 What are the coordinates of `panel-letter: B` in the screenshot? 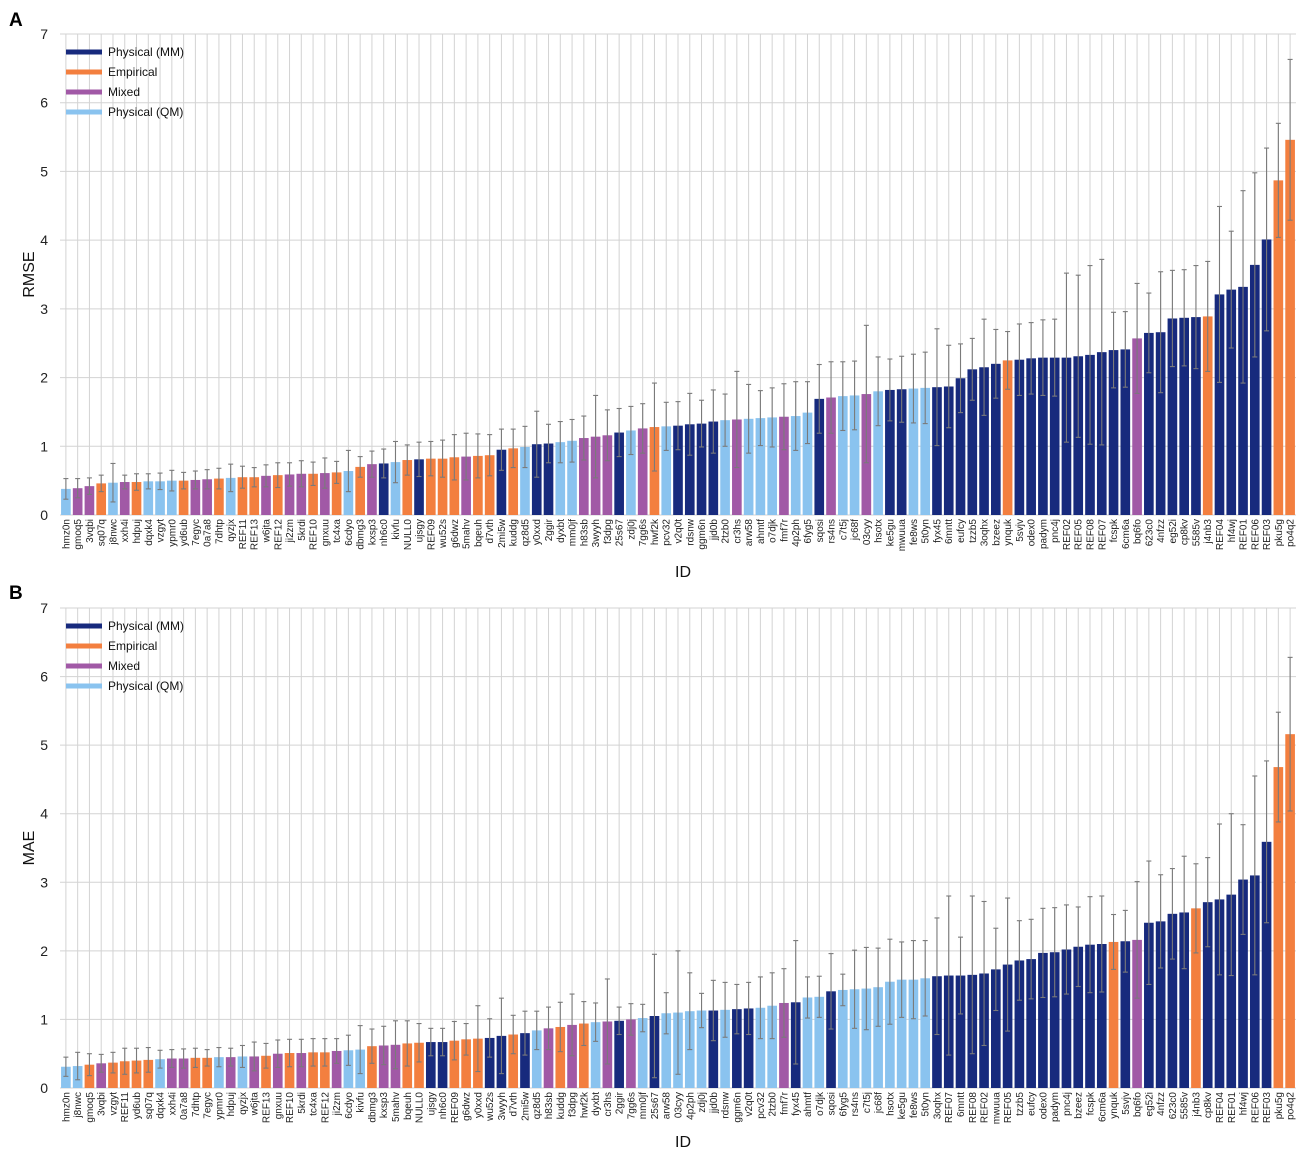 It's located at (16, 593).